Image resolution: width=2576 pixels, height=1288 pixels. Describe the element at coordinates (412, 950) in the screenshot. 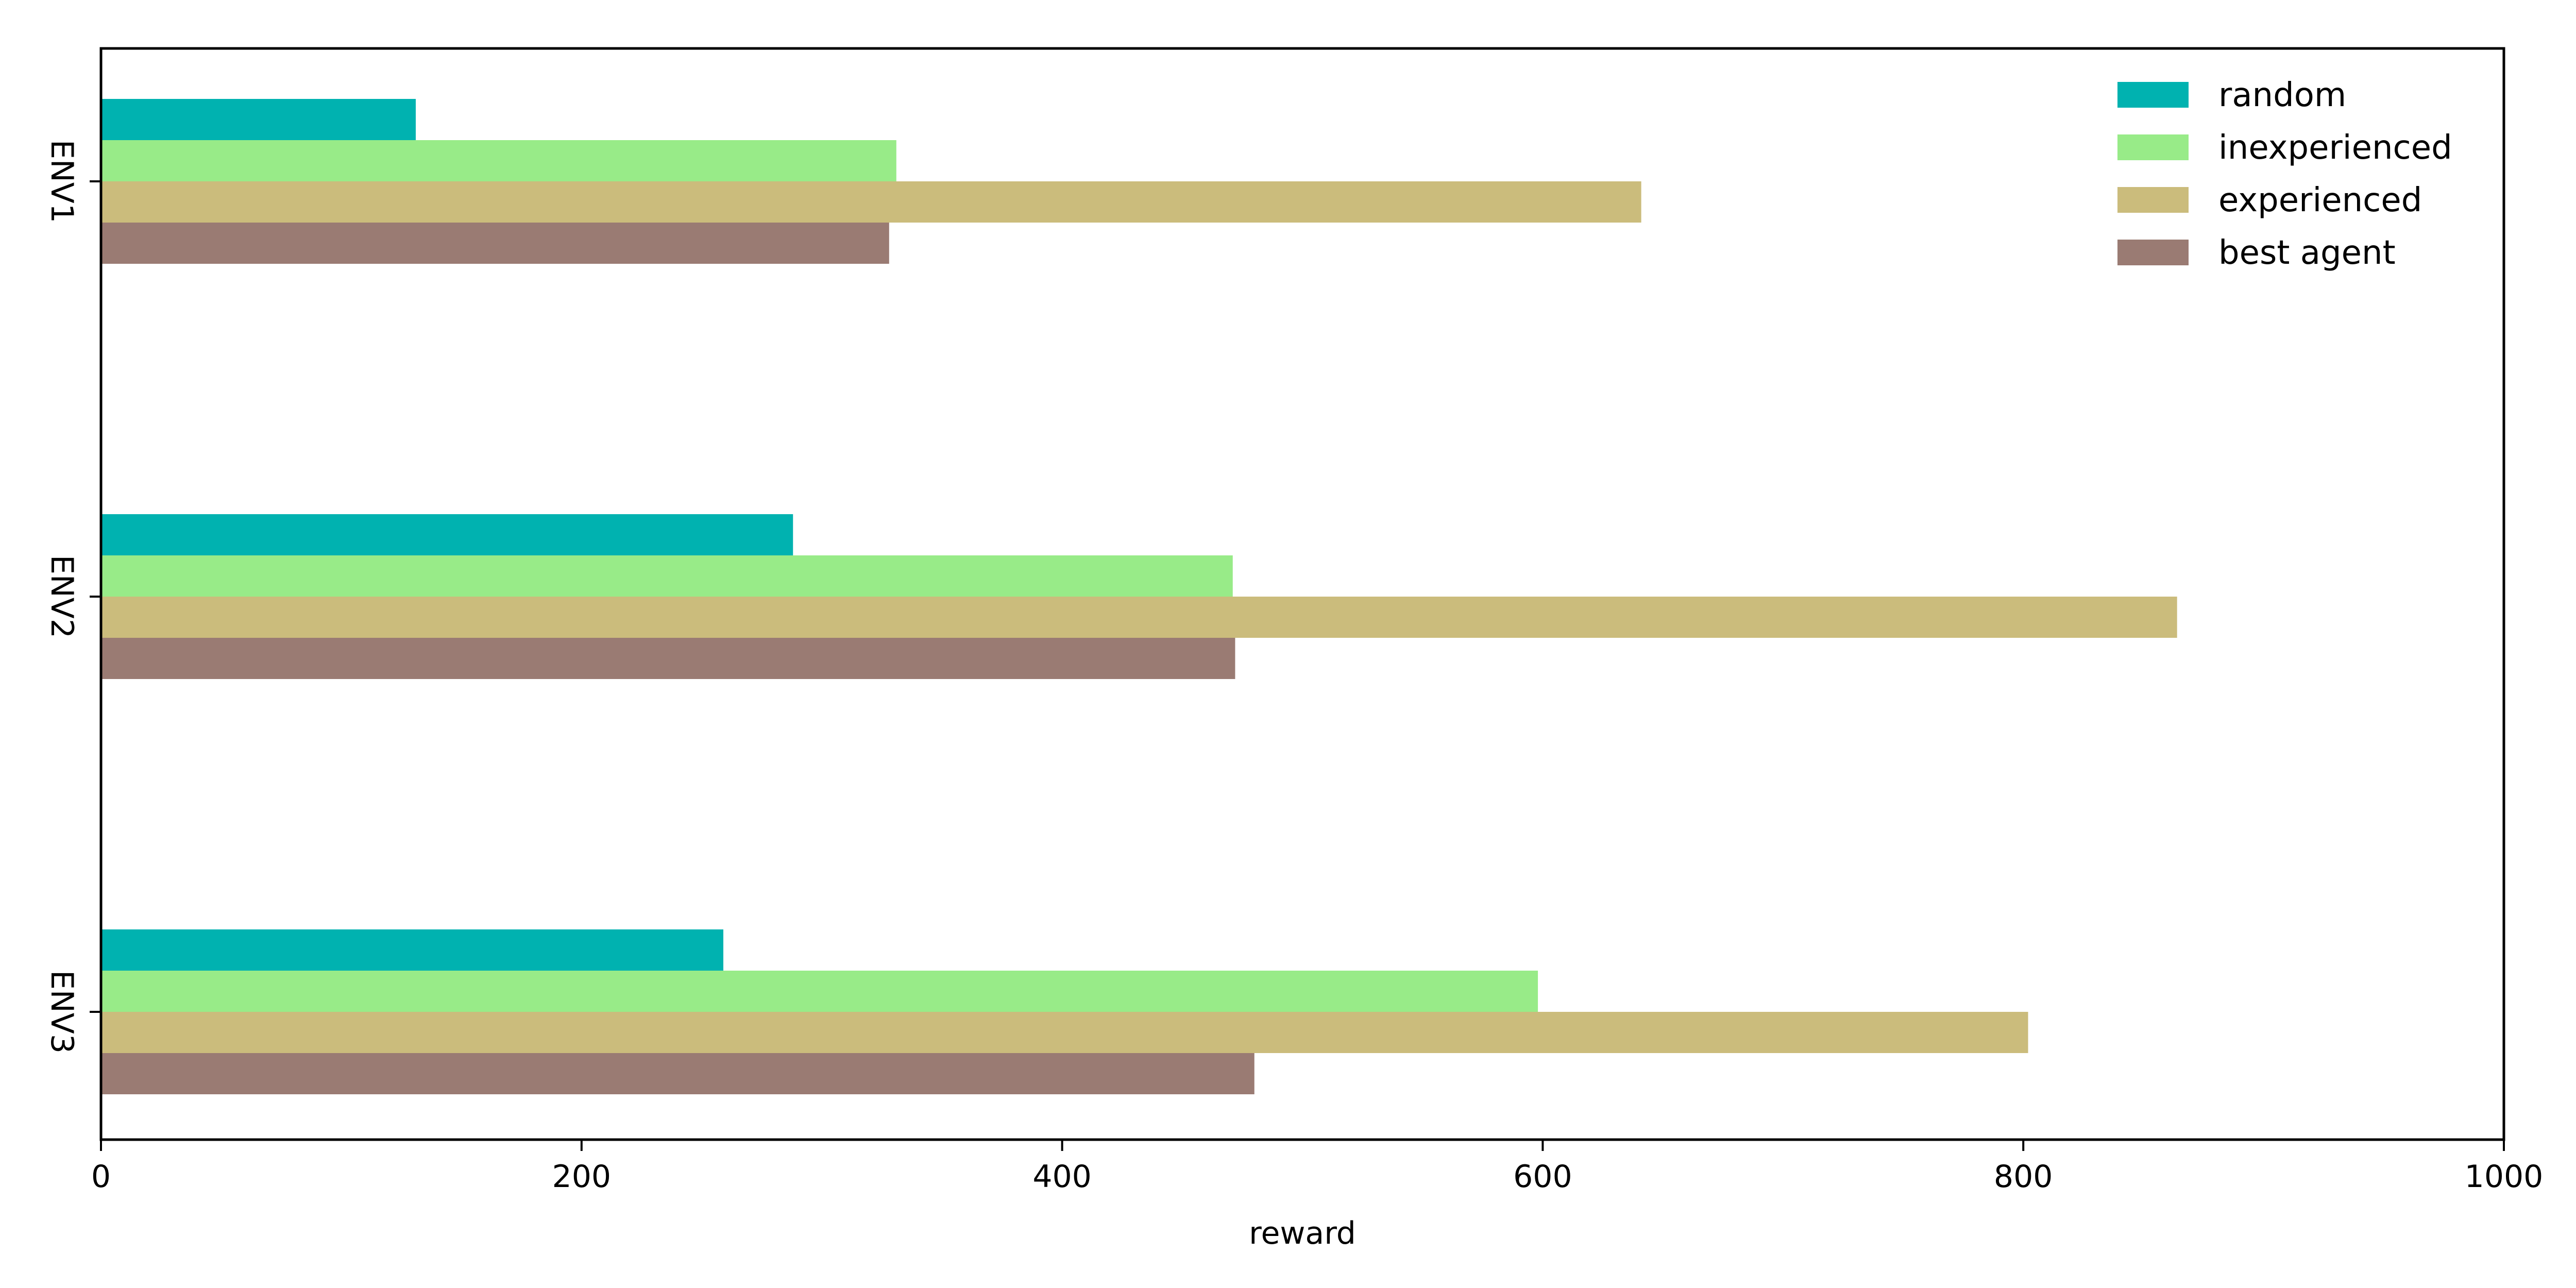

I see `bar-env3-random` at that location.